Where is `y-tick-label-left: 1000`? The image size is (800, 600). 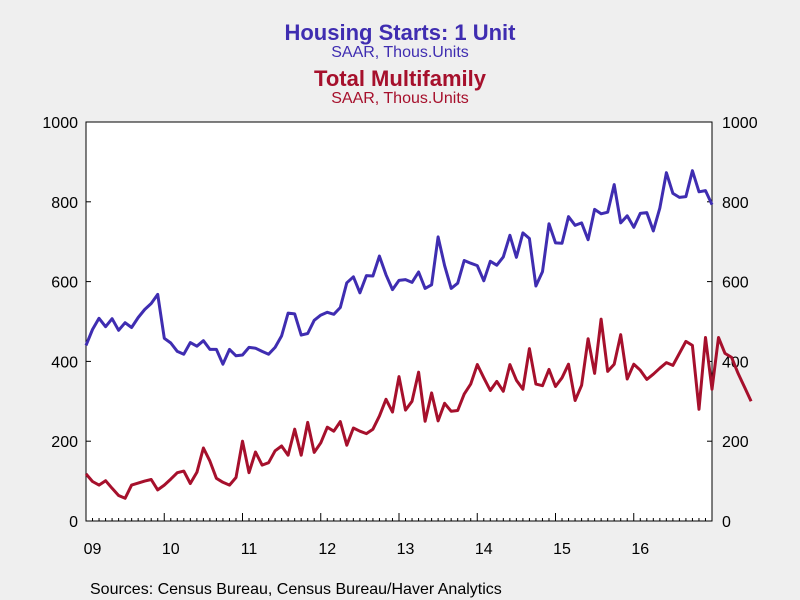 y-tick-label-left: 1000 is located at coordinates (60, 123).